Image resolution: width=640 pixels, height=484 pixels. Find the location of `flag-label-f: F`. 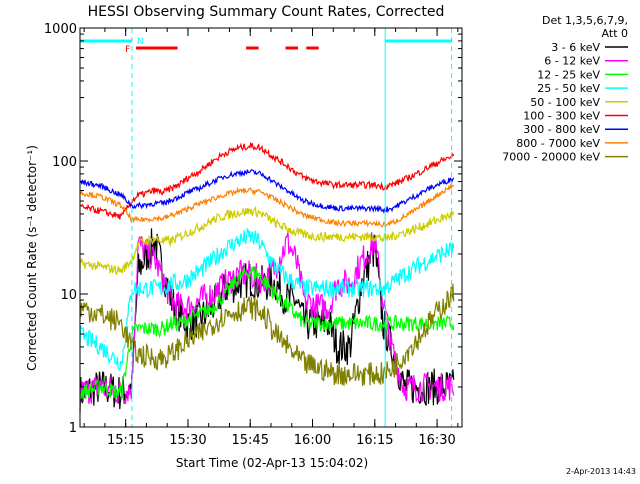

flag-label-f: F is located at coordinates (127, 50).